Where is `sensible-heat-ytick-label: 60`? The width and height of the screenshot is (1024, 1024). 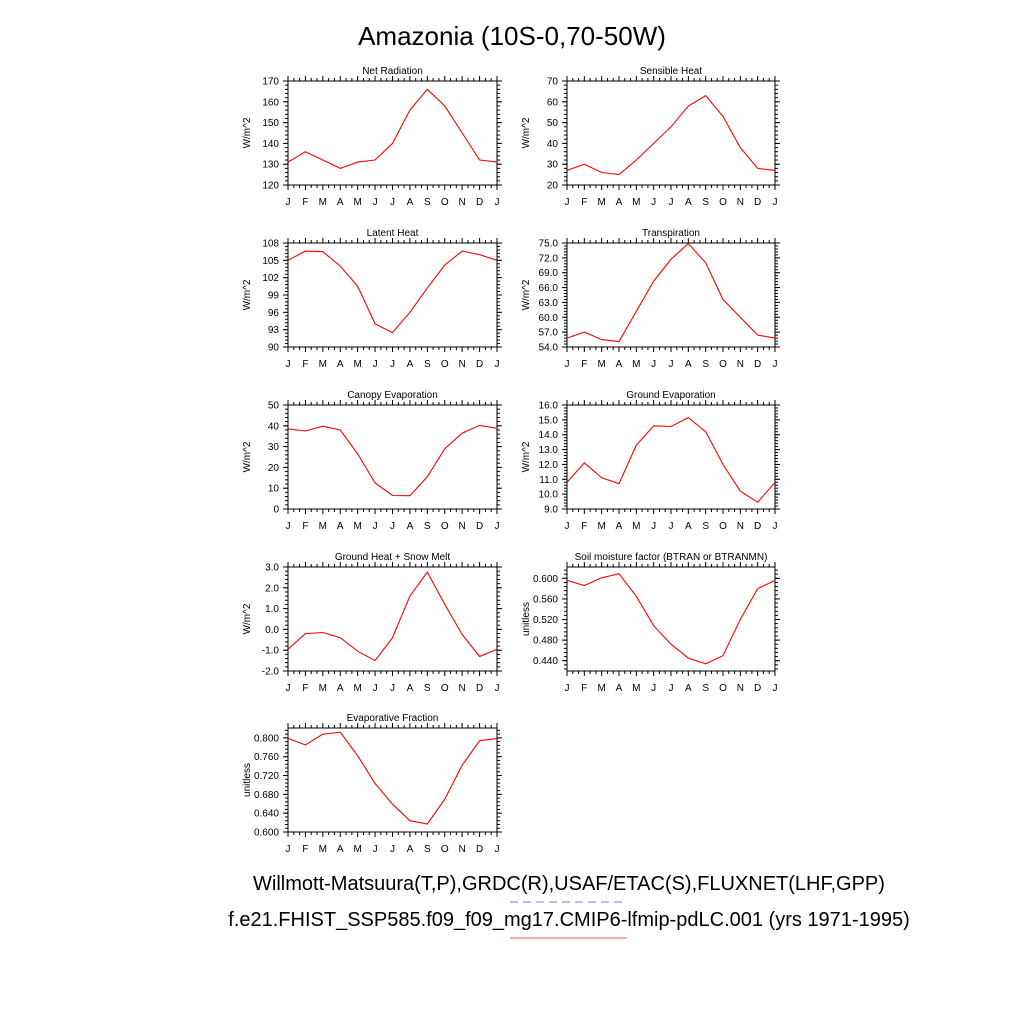 sensible-heat-ytick-label: 60 is located at coordinates (553, 102).